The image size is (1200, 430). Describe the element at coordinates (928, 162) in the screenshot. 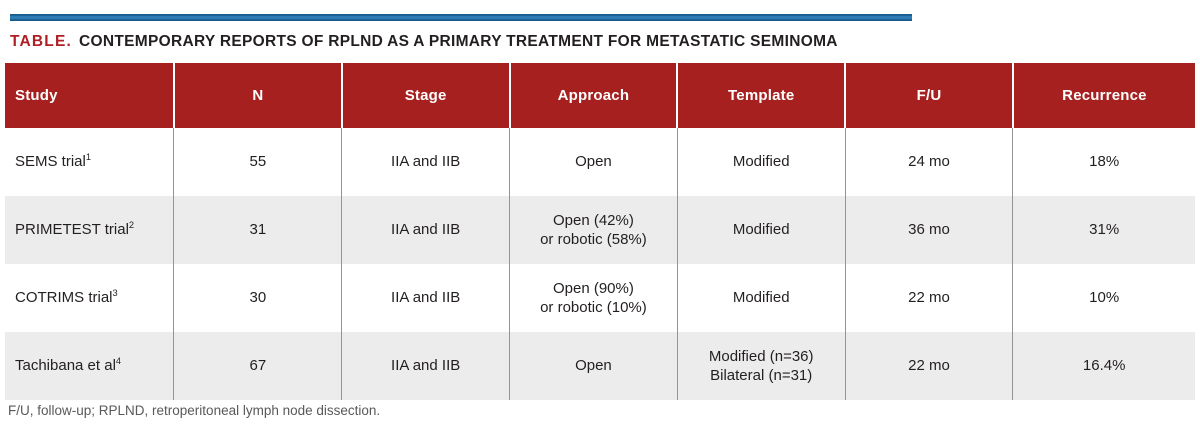

I see `cell-fu: 24 mo` at that location.